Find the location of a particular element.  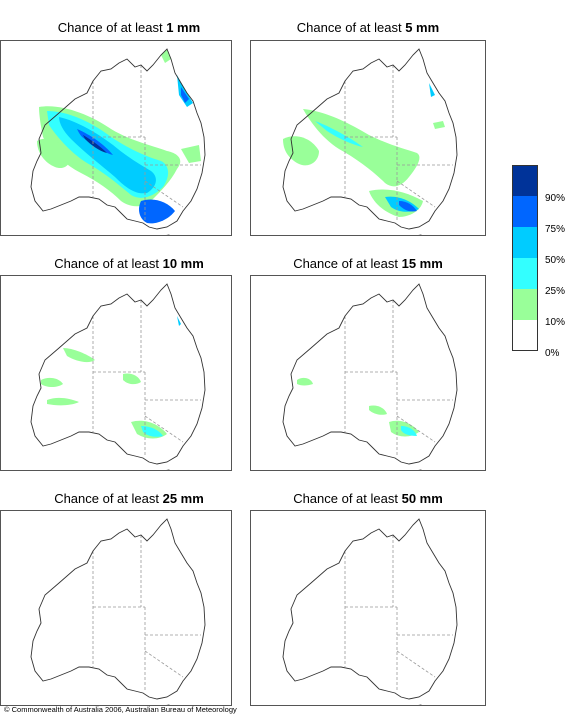

rain-zones-5mm is located at coordinates (364, 150).